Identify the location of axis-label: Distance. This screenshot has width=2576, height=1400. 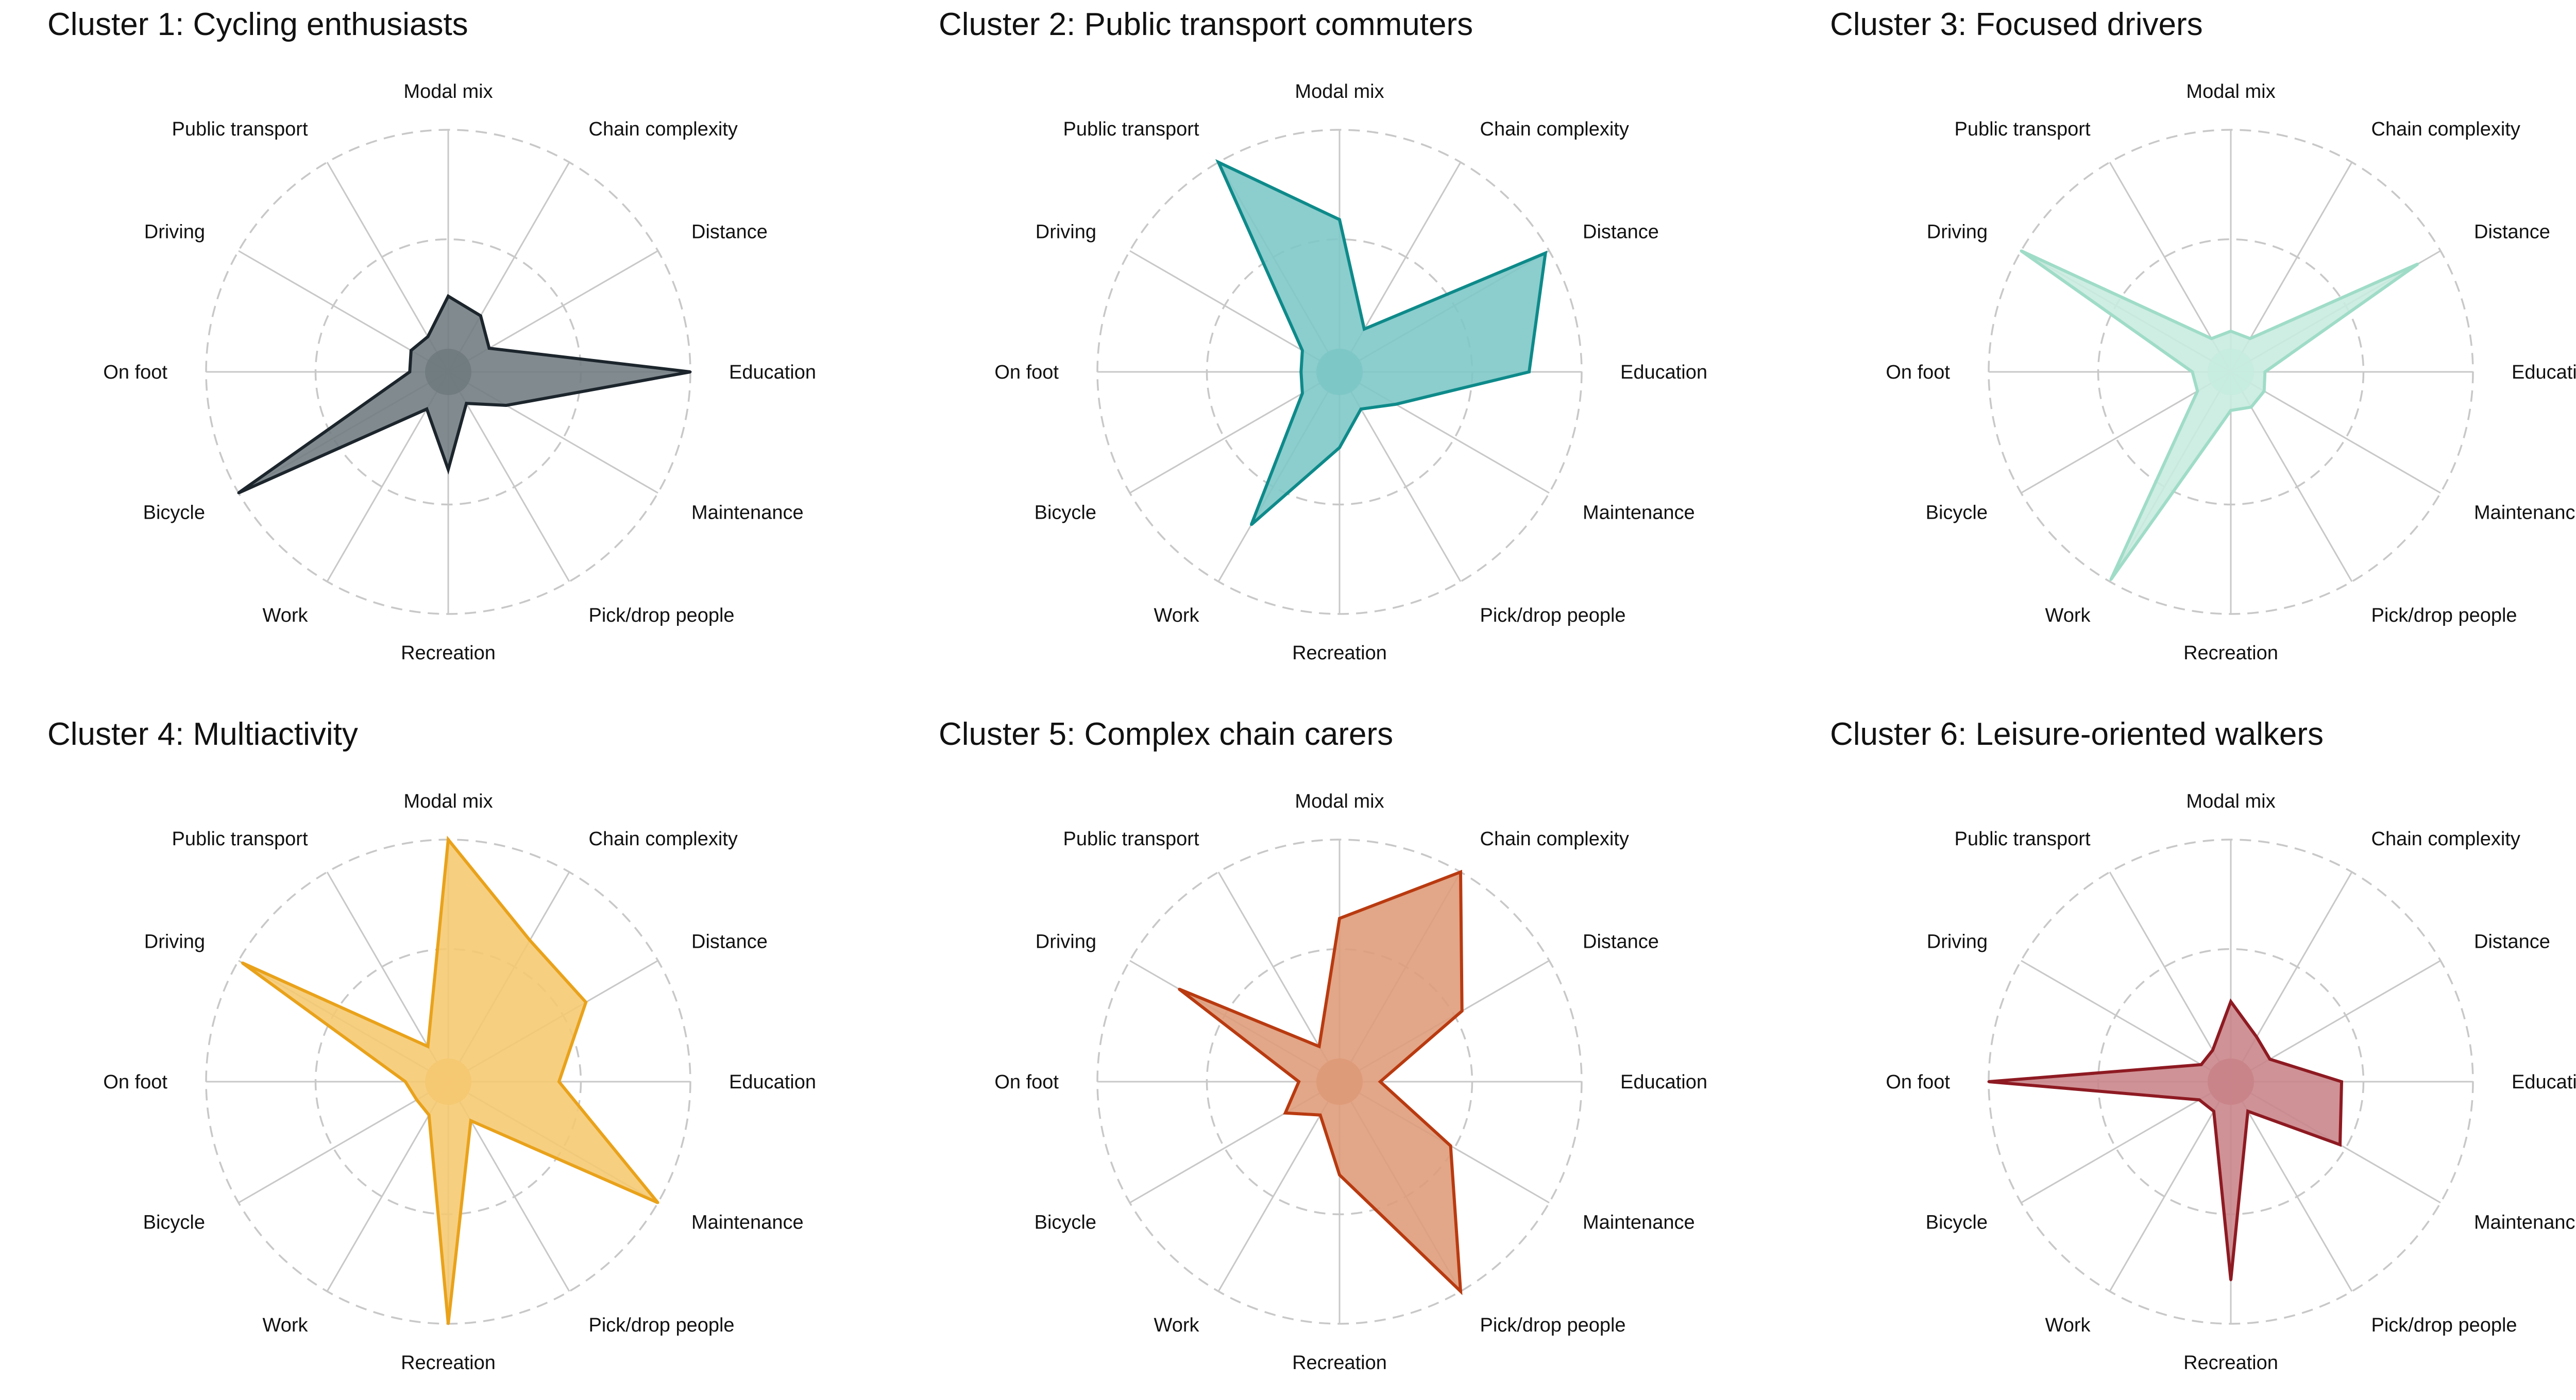
(1621, 232).